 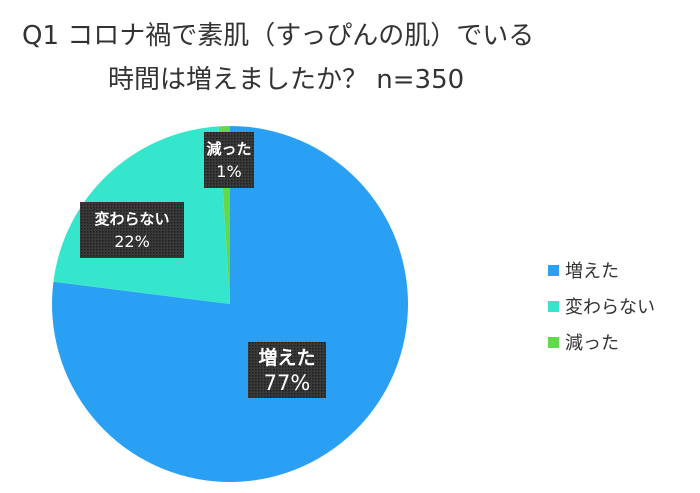 I want to click on legend-swatch-increased, so click(x=553, y=270).